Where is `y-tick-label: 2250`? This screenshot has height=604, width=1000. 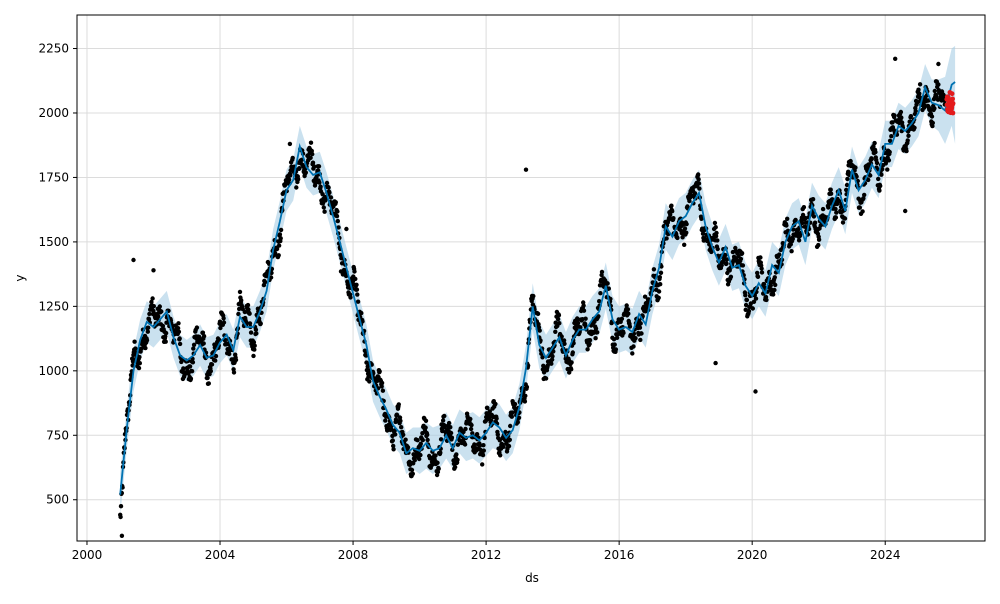
y-tick-label: 2250 is located at coordinates (53, 49).